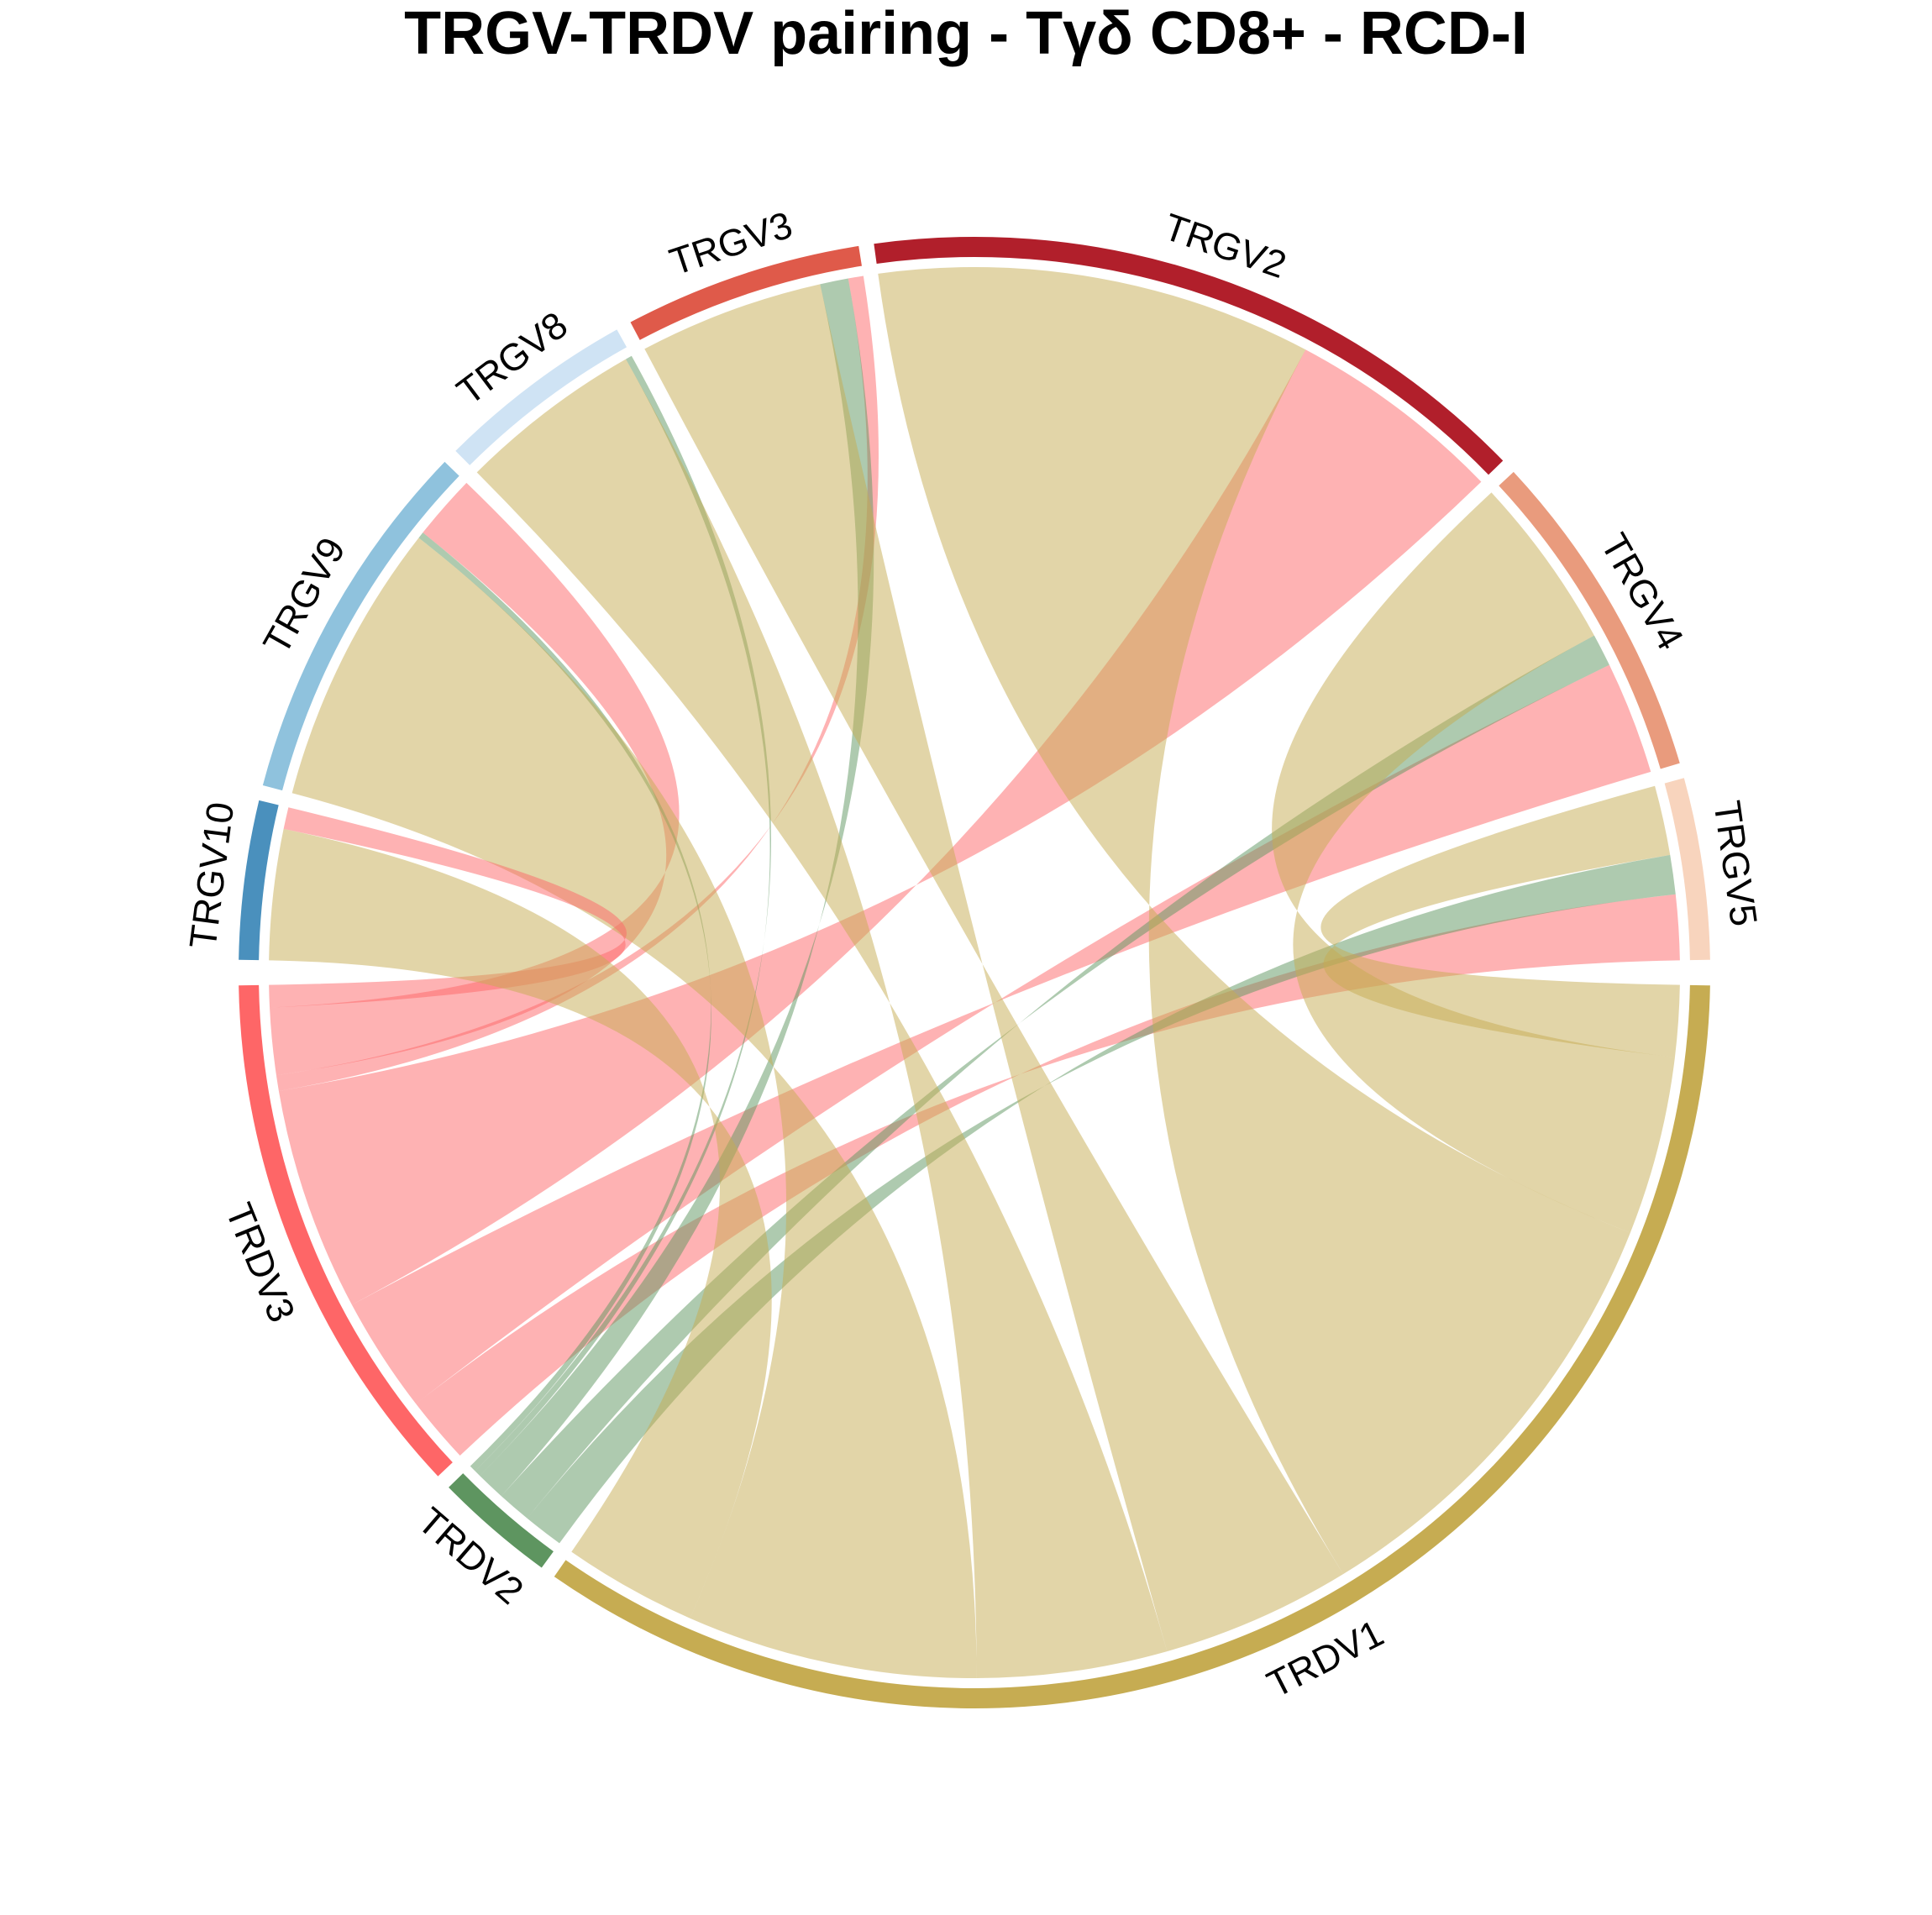 The height and width of the screenshot is (1915, 1932). Describe the element at coordinates (448, 907) in the screenshot. I see `link-trgv10-trdv3` at that location.